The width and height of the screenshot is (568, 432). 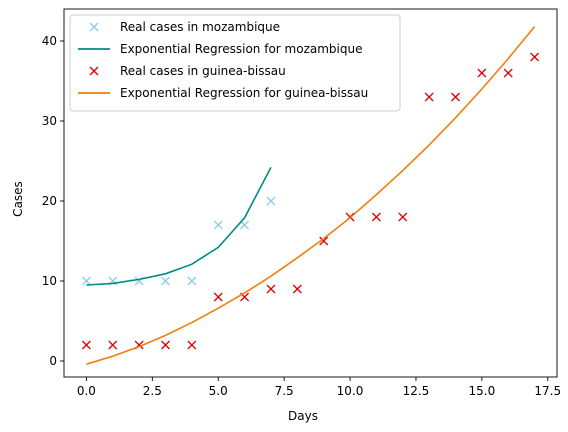 I want to click on legend-box, so click(x=235, y=63).